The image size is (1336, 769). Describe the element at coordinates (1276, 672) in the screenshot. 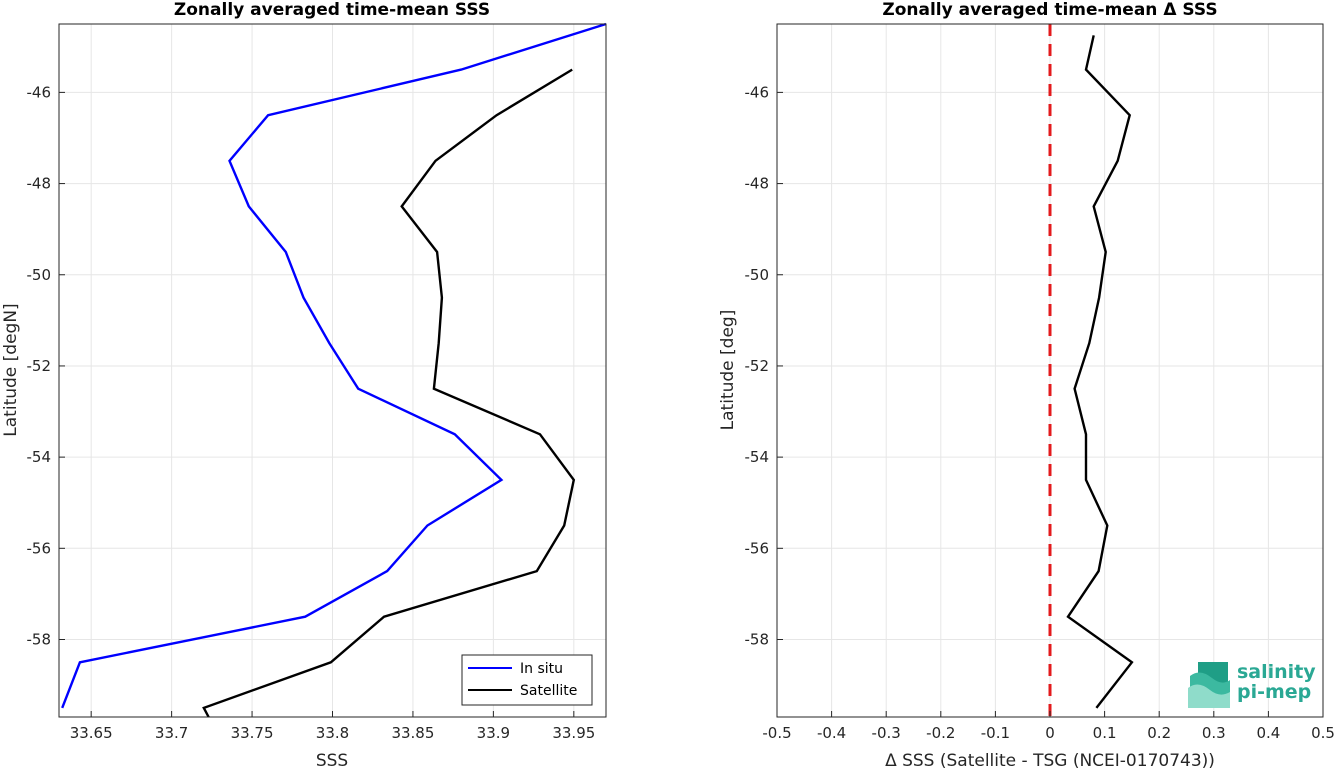

I see `logo-line1: salinity` at that location.